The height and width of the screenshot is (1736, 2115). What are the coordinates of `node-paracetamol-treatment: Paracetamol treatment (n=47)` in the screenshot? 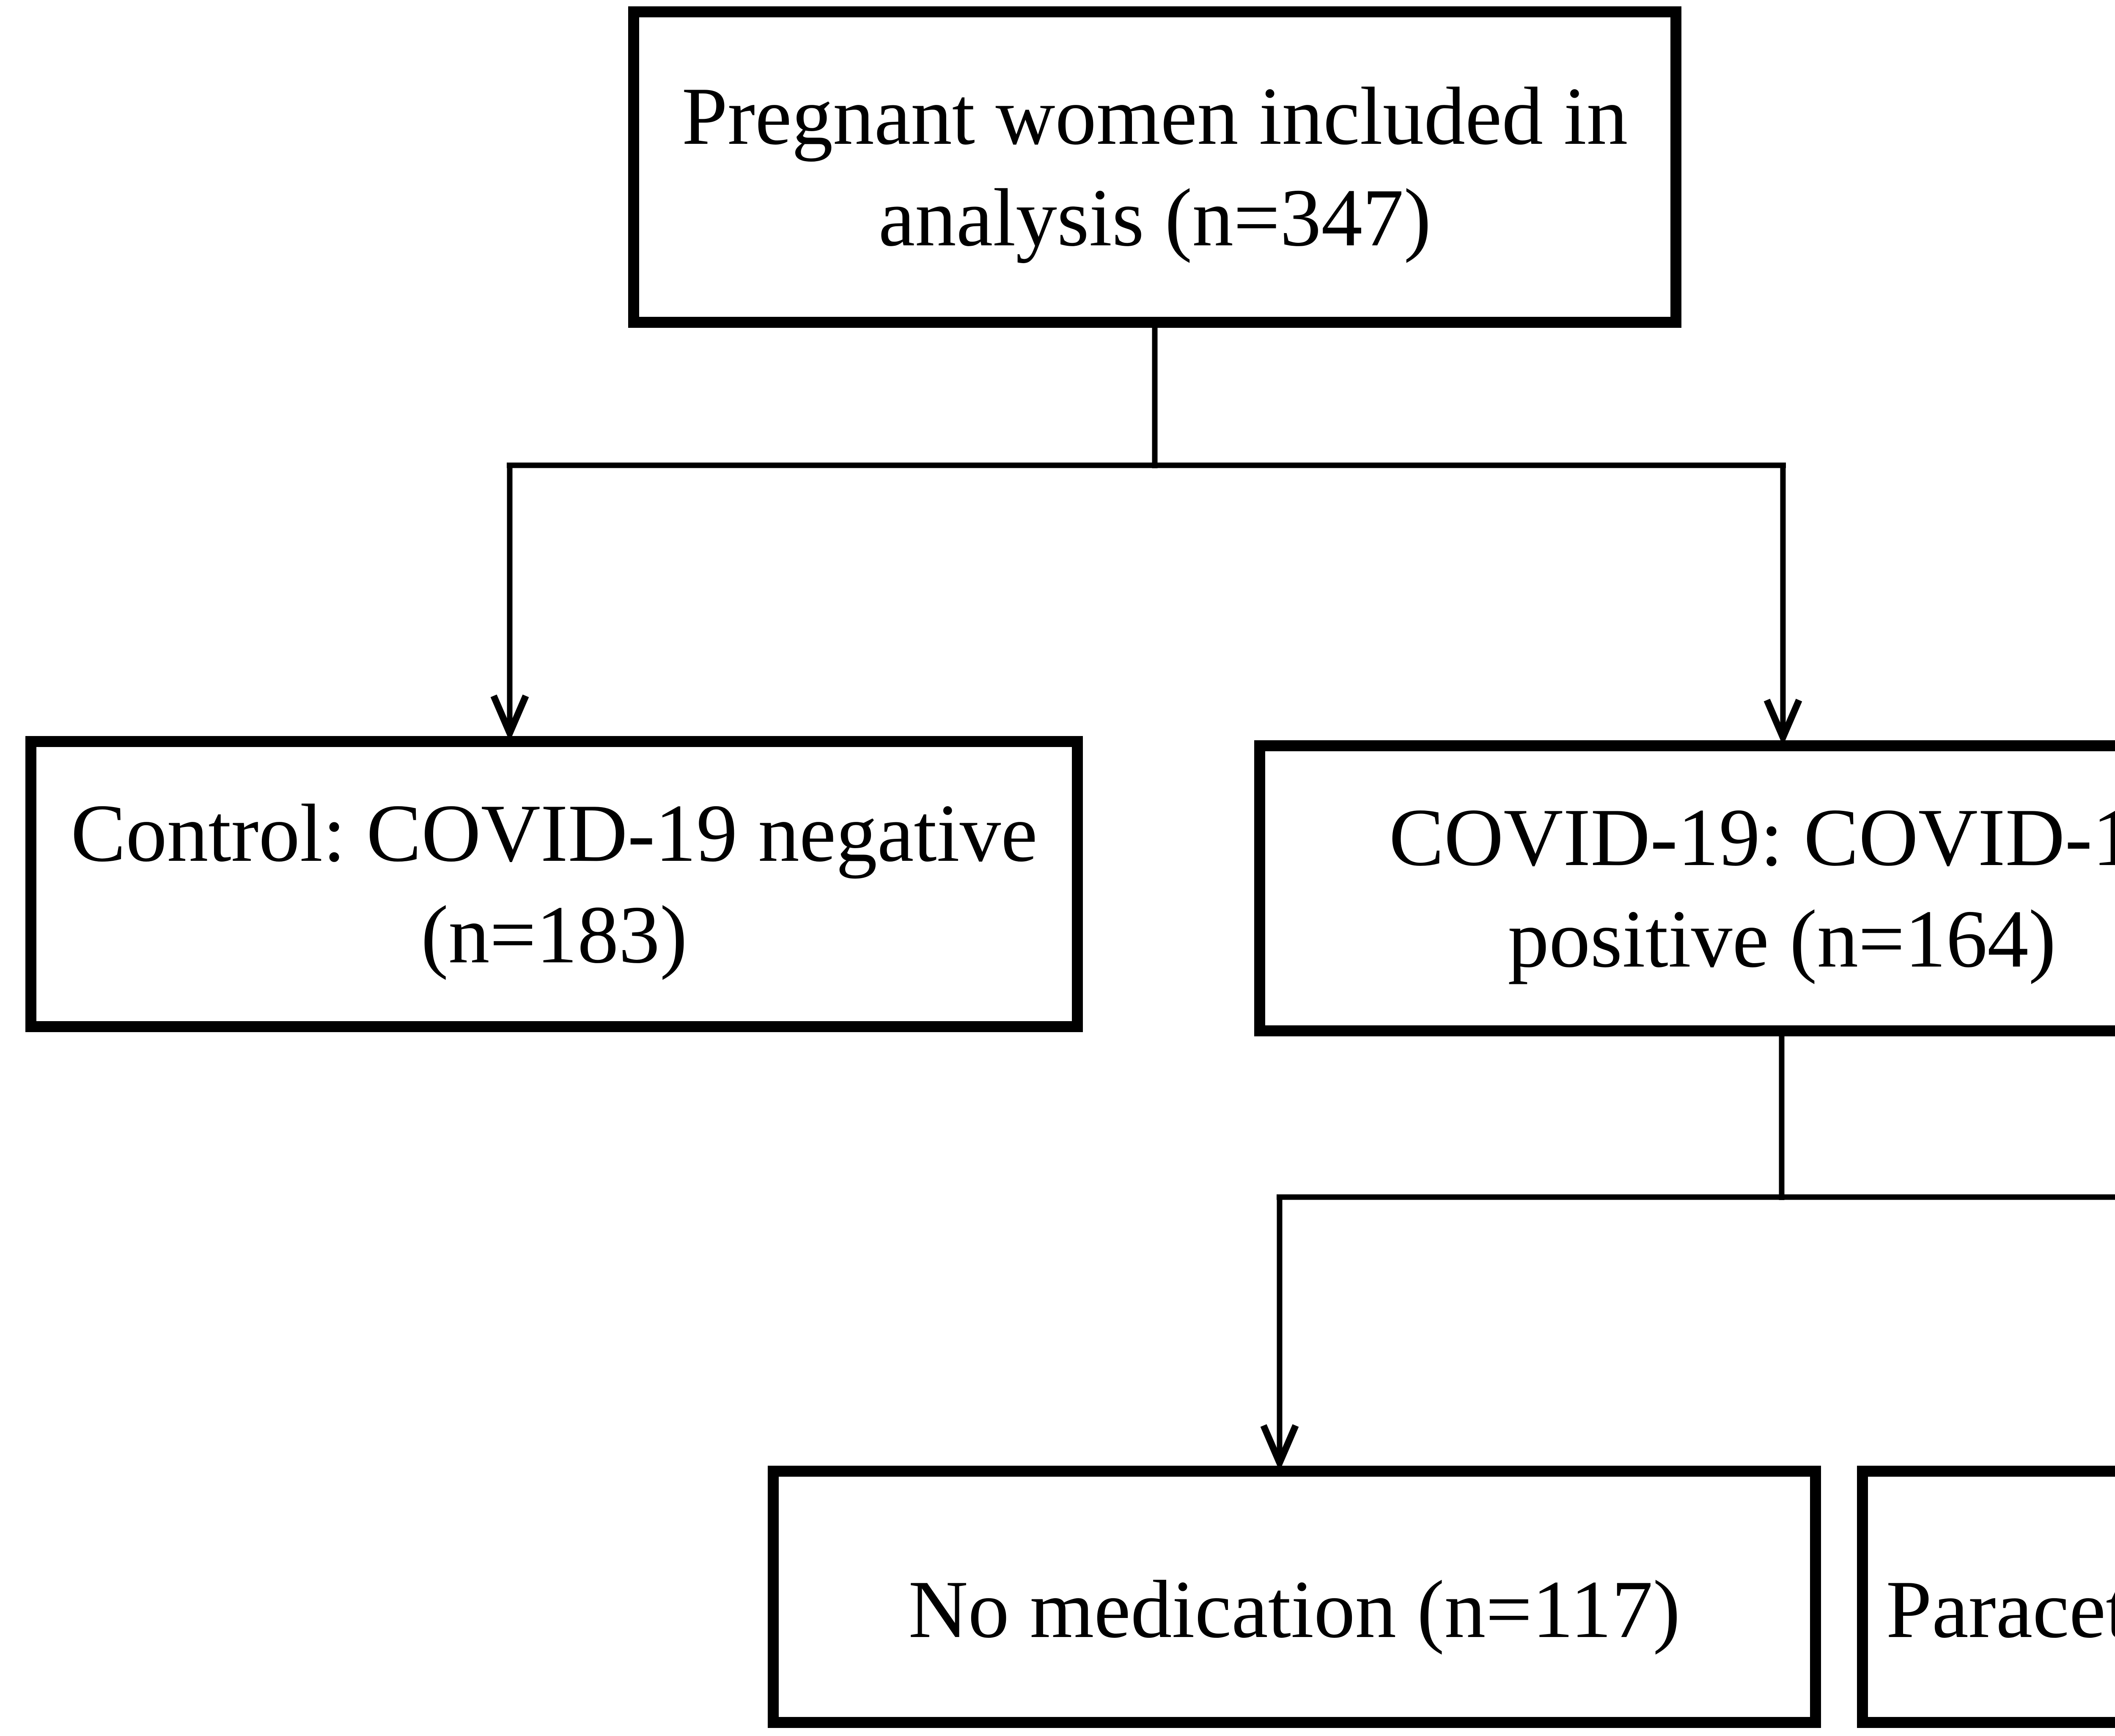 It's located at (1986, 1597).